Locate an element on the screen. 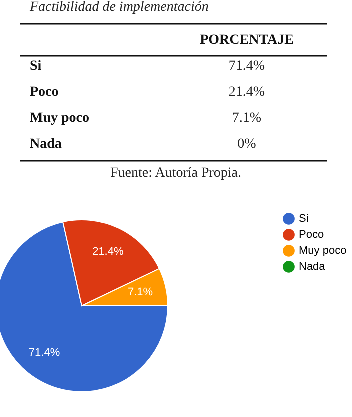 Image resolution: width=352 pixels, height=417 pixels. text: 0% is located at coordinates (247, 144).